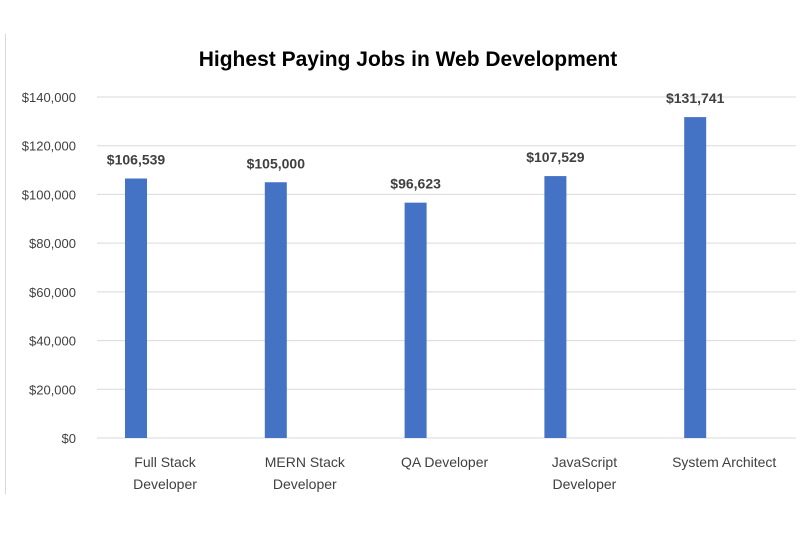  Describe the element at coordinates (52, 389) in the screenshot. I see `y-tick-label: $20,000` at that location.